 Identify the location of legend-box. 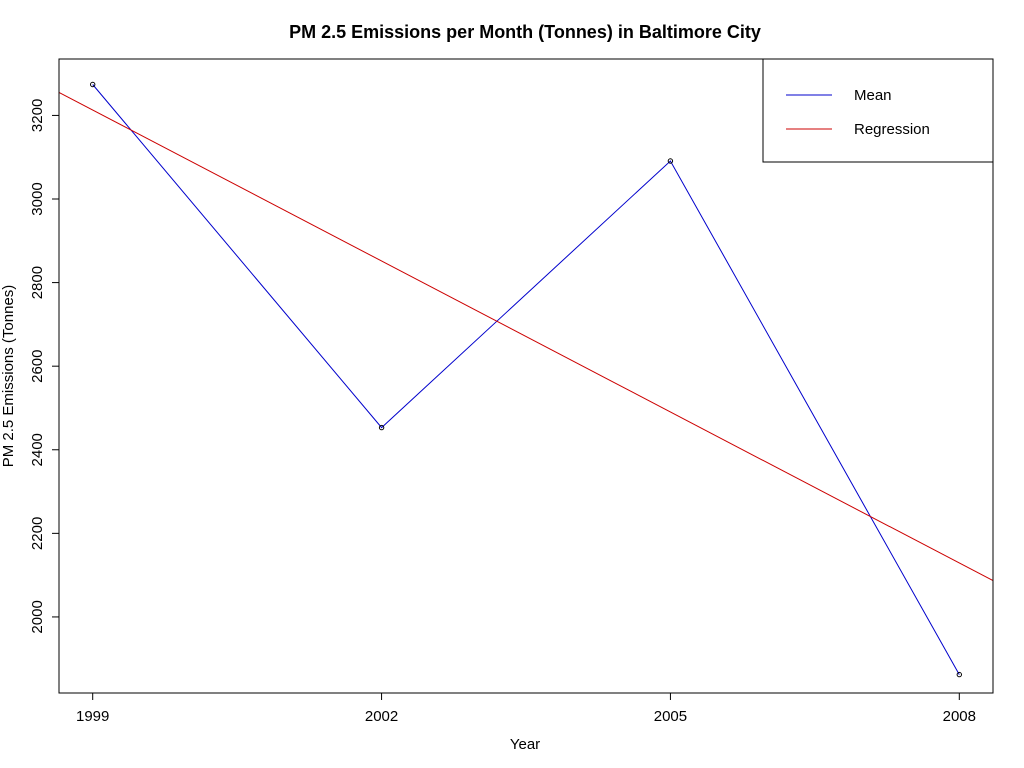
(878, 110).